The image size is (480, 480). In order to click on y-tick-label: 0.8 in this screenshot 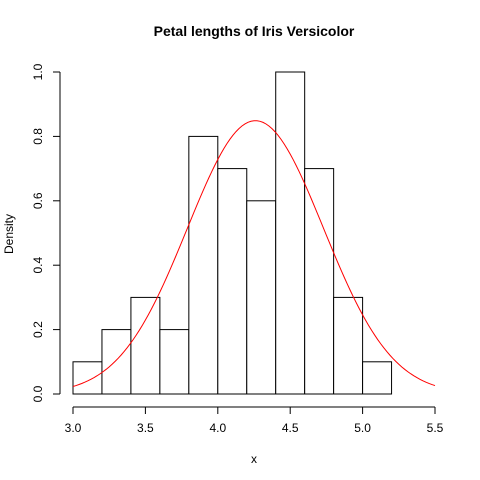, I will do `click(38, 136)`.